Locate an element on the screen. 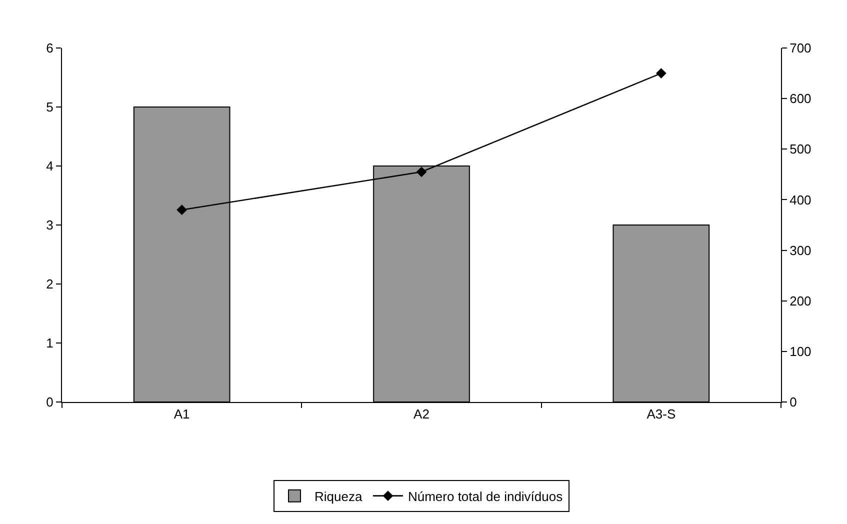 Image resolution: width=847 pixels, height=524 pixels. y-tick-label: 4 is located at coordinates (50, 166).